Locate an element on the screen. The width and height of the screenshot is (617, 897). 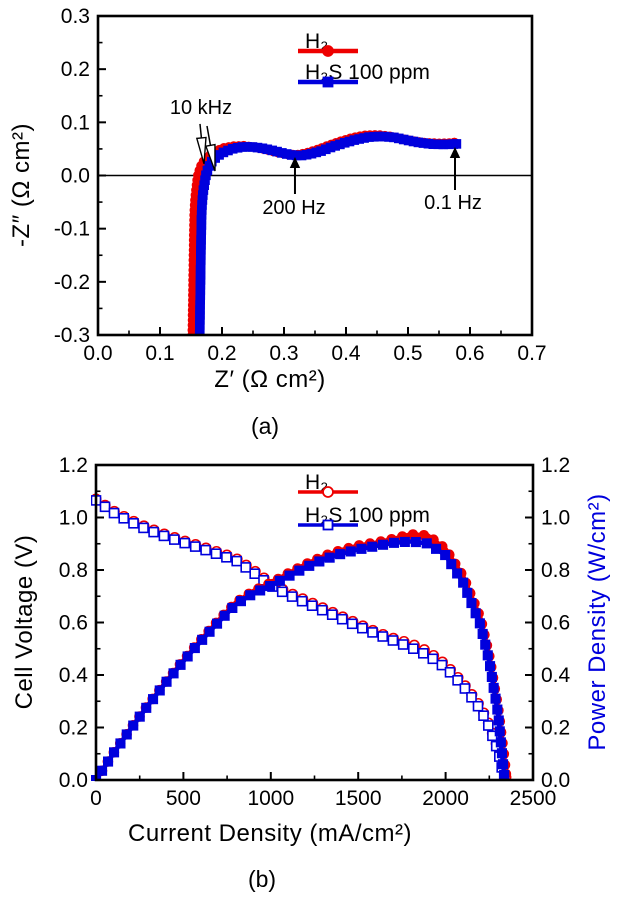
panel-a-y-axis-title: -Z″ (Ω cm²) is located at coordinates (21, 185).